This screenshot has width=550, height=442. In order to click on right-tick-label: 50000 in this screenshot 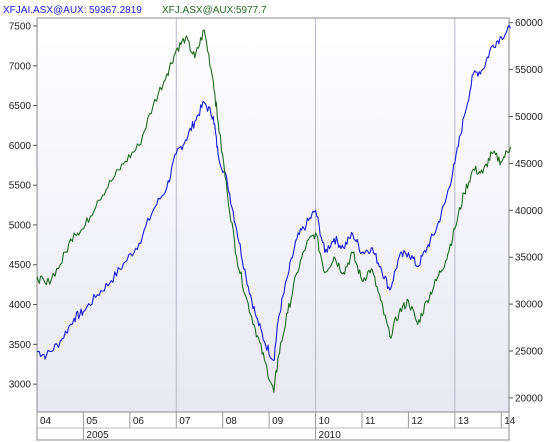, I will do `click(529, 117)`.